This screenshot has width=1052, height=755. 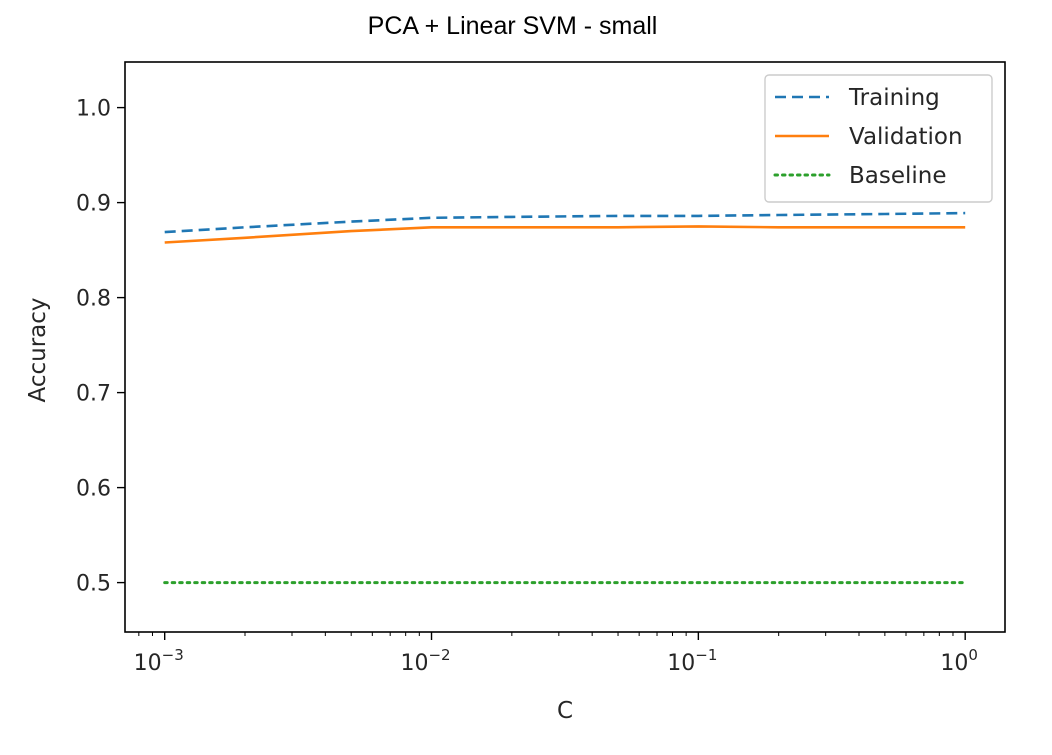 I want to click on y-tick-label: 0.8, so click(x=93, y=299).